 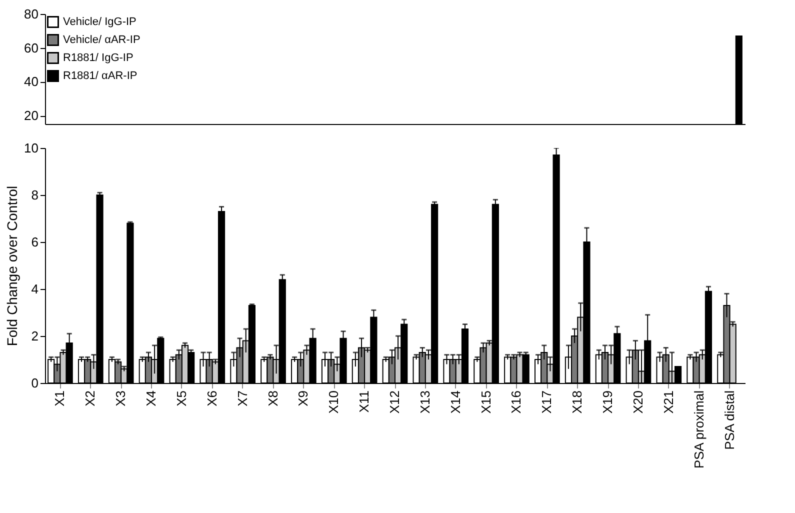 What do you see at coordinates (638, 402) in the screenshot?
I see `x-tick-label: X20` at bounding box center [638, 402].